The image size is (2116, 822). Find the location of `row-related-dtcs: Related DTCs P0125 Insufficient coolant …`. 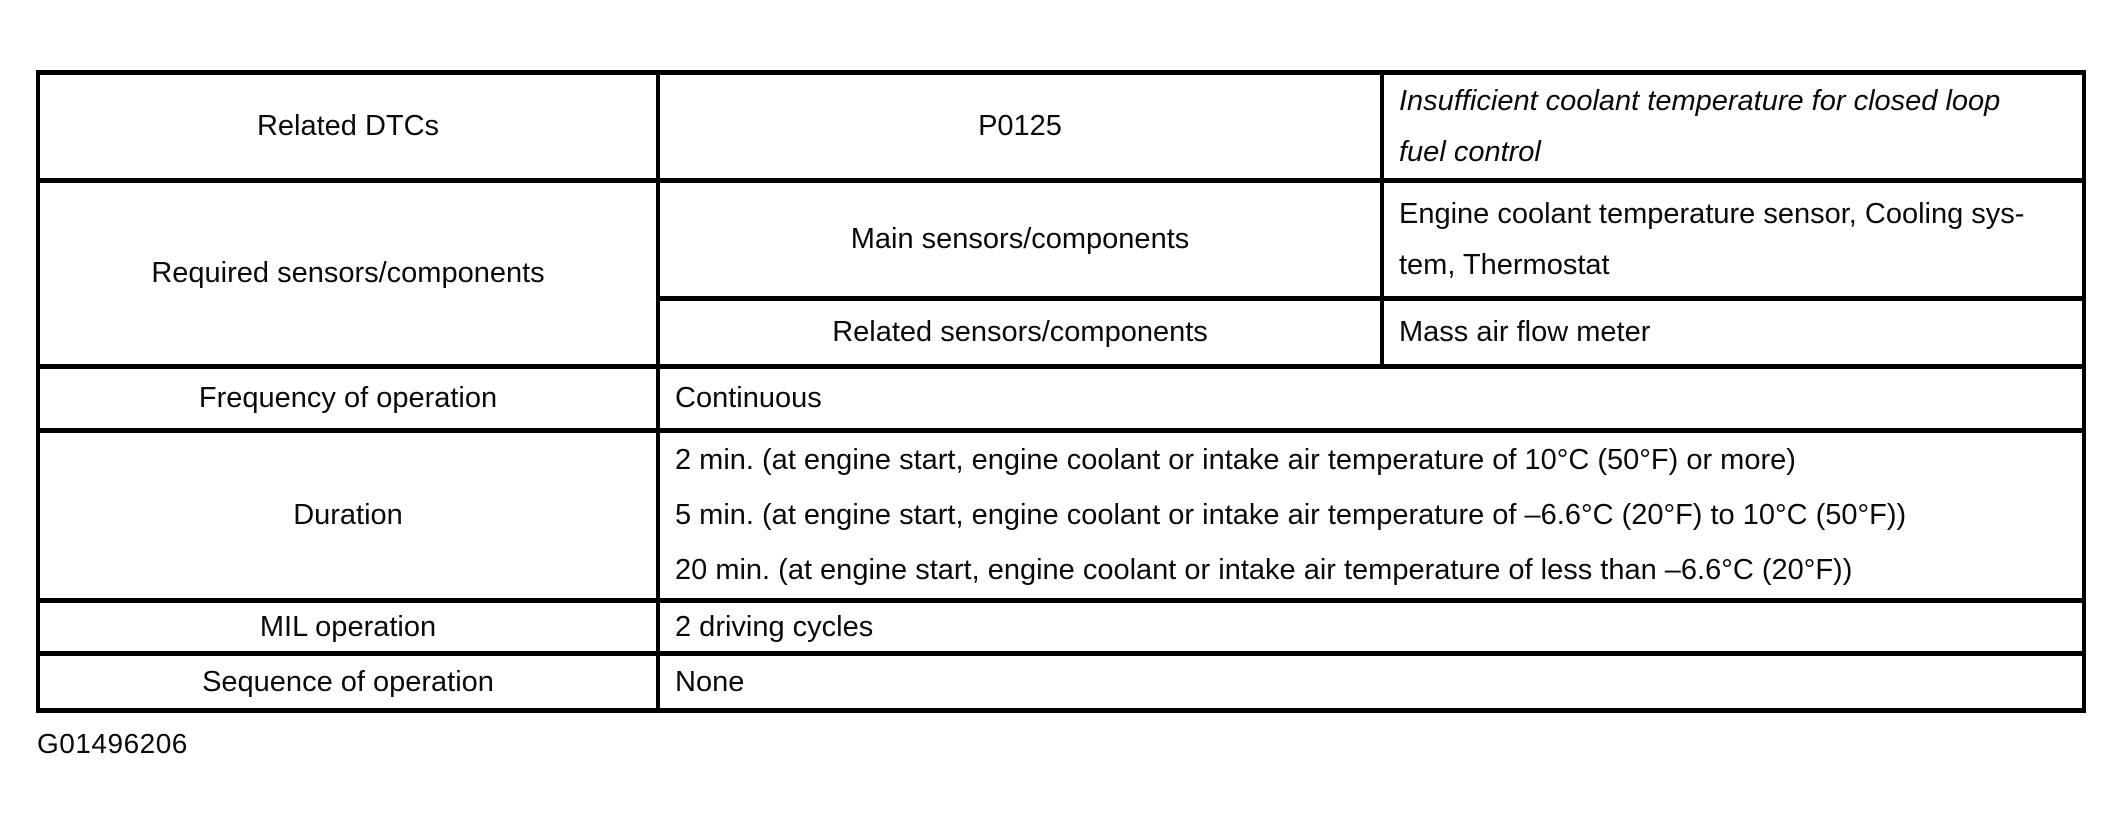

row-related-dtcs: Related DTCs P0125 Insufficient coolant … is located at coordinates (1061, 126).